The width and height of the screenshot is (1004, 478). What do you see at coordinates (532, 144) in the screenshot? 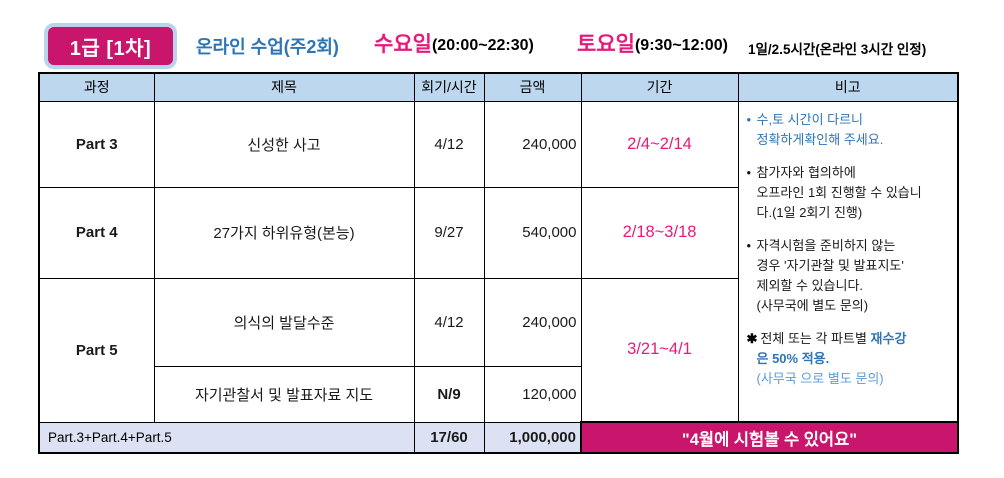
I see `part3-price: 240,000` at bounding box center [532, 144].